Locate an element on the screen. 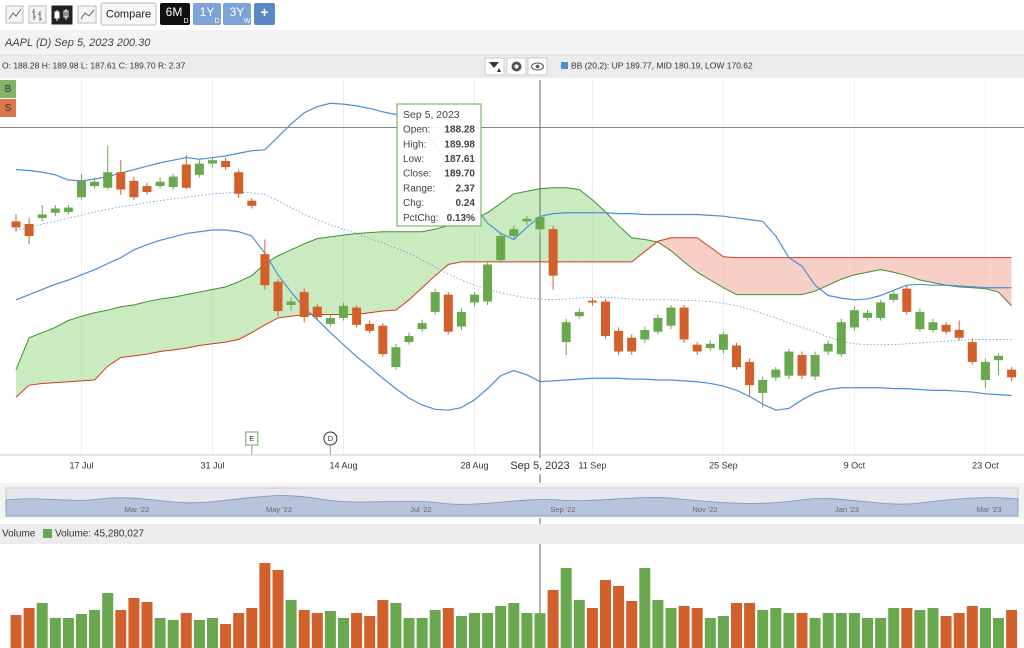  compare-label: Compare is located at coordinates (128, 14).